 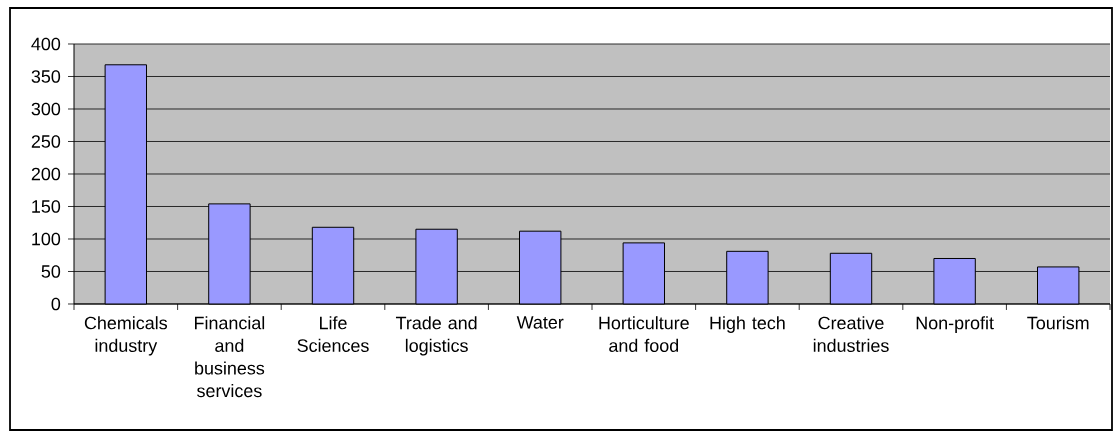 What do you see at coordinates (46, 239) in the screenshot?
I see `y-tick-label: 100` at bounding box center [46, 239].